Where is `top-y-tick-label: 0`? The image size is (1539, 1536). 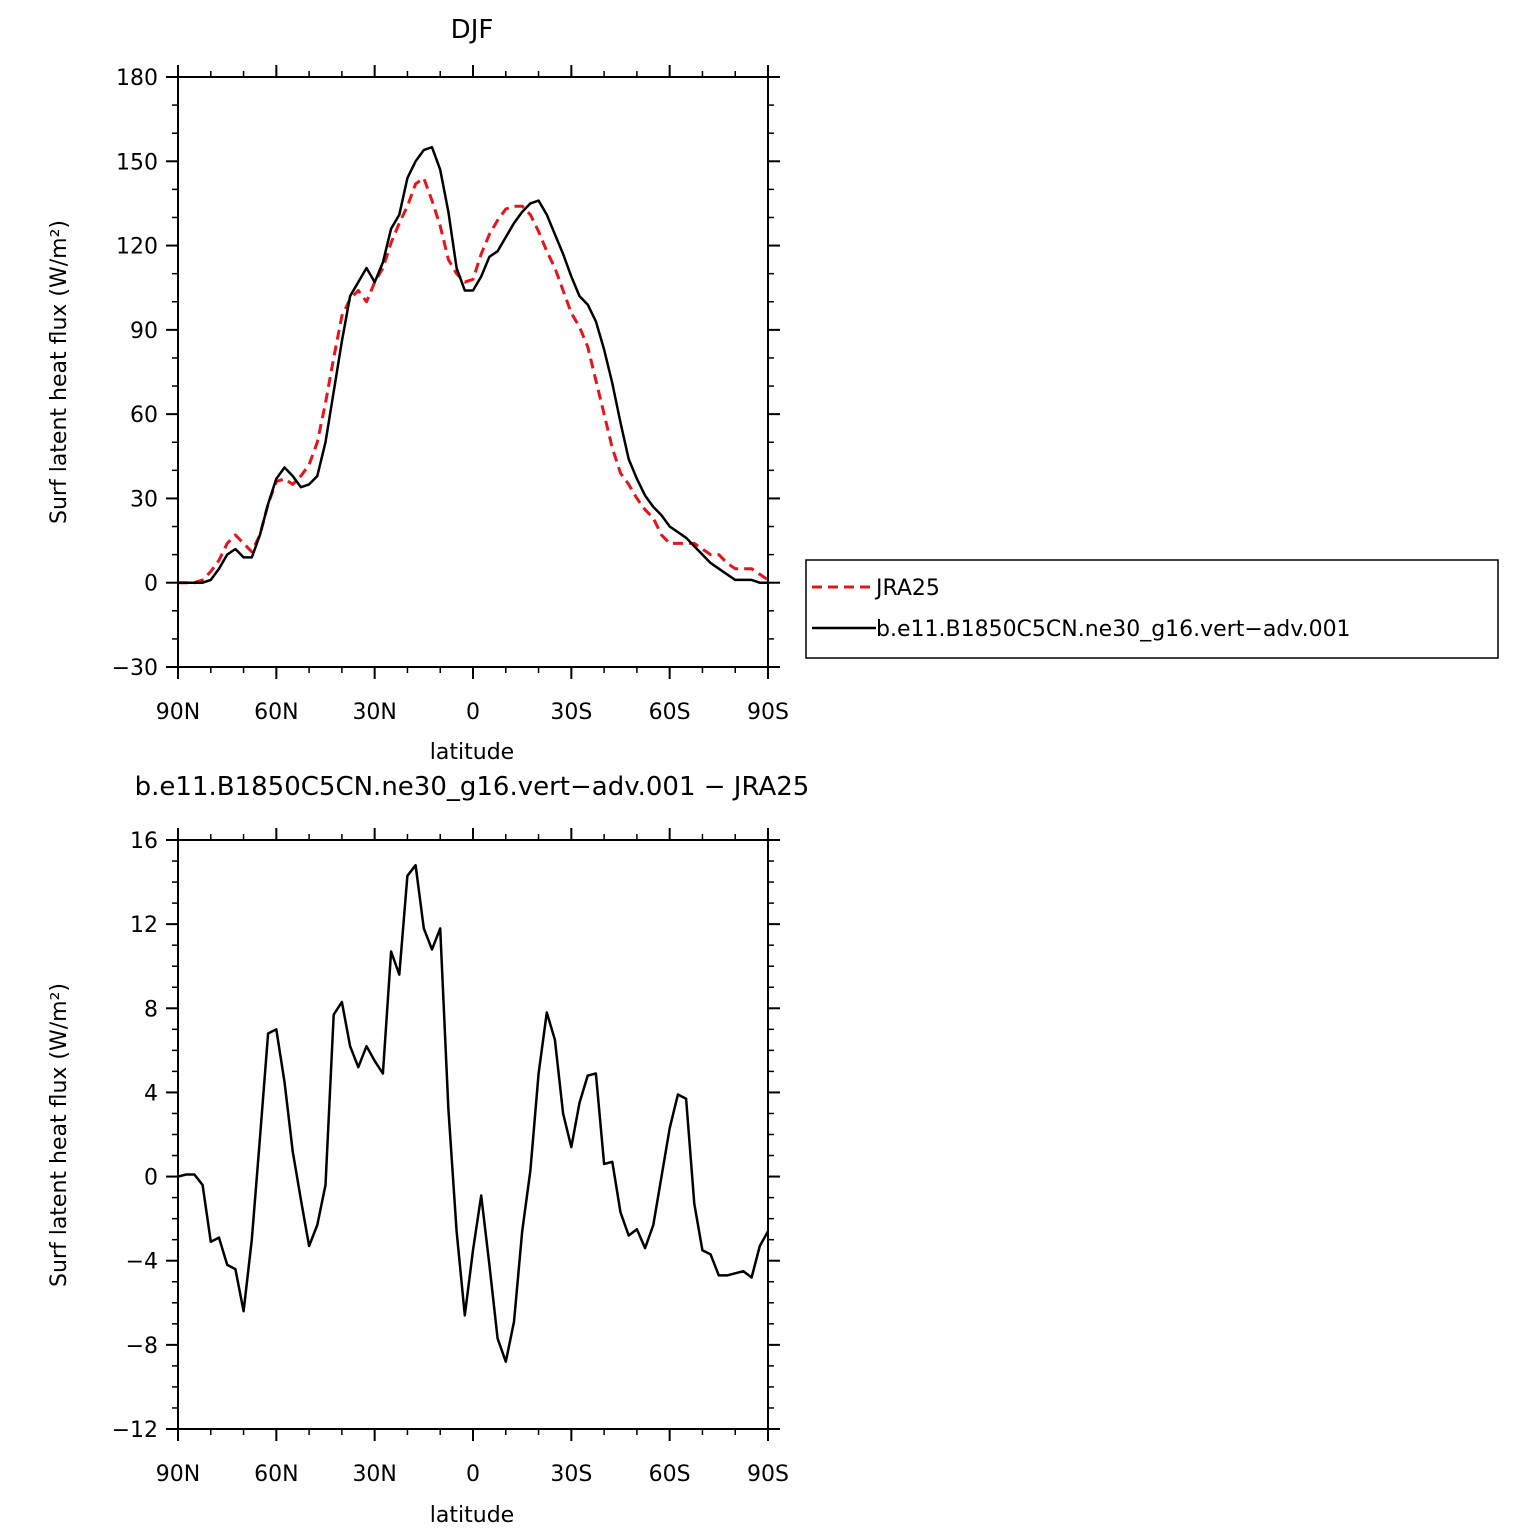
top-y-tick-label: 0 is located at coordinates (151, 584).